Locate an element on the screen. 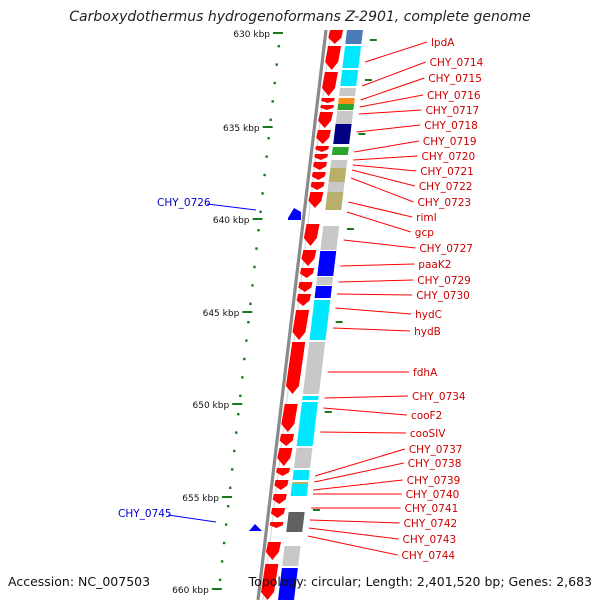 This screenshot has height=600, width=600. scale-label: 645 kbp is located at coordinates (221, 314).